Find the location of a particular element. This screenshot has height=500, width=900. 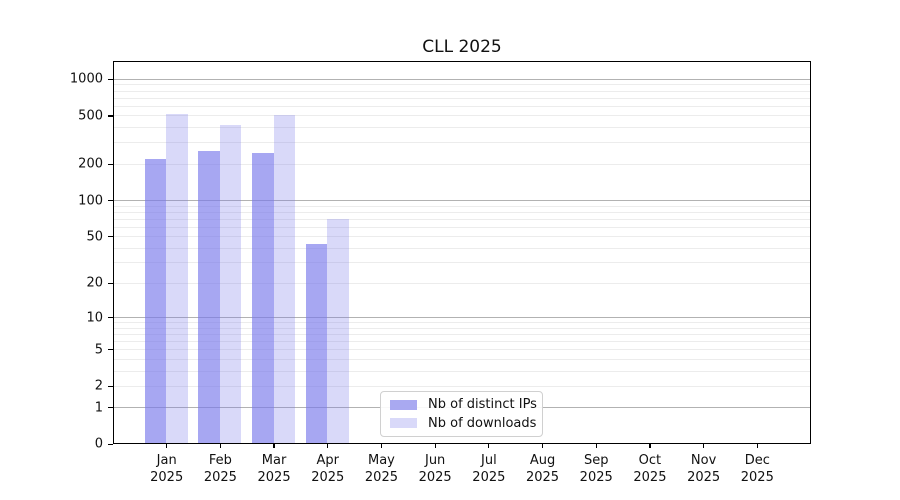

x-tick-Aug-2025 is located at coordinates (542, 446).